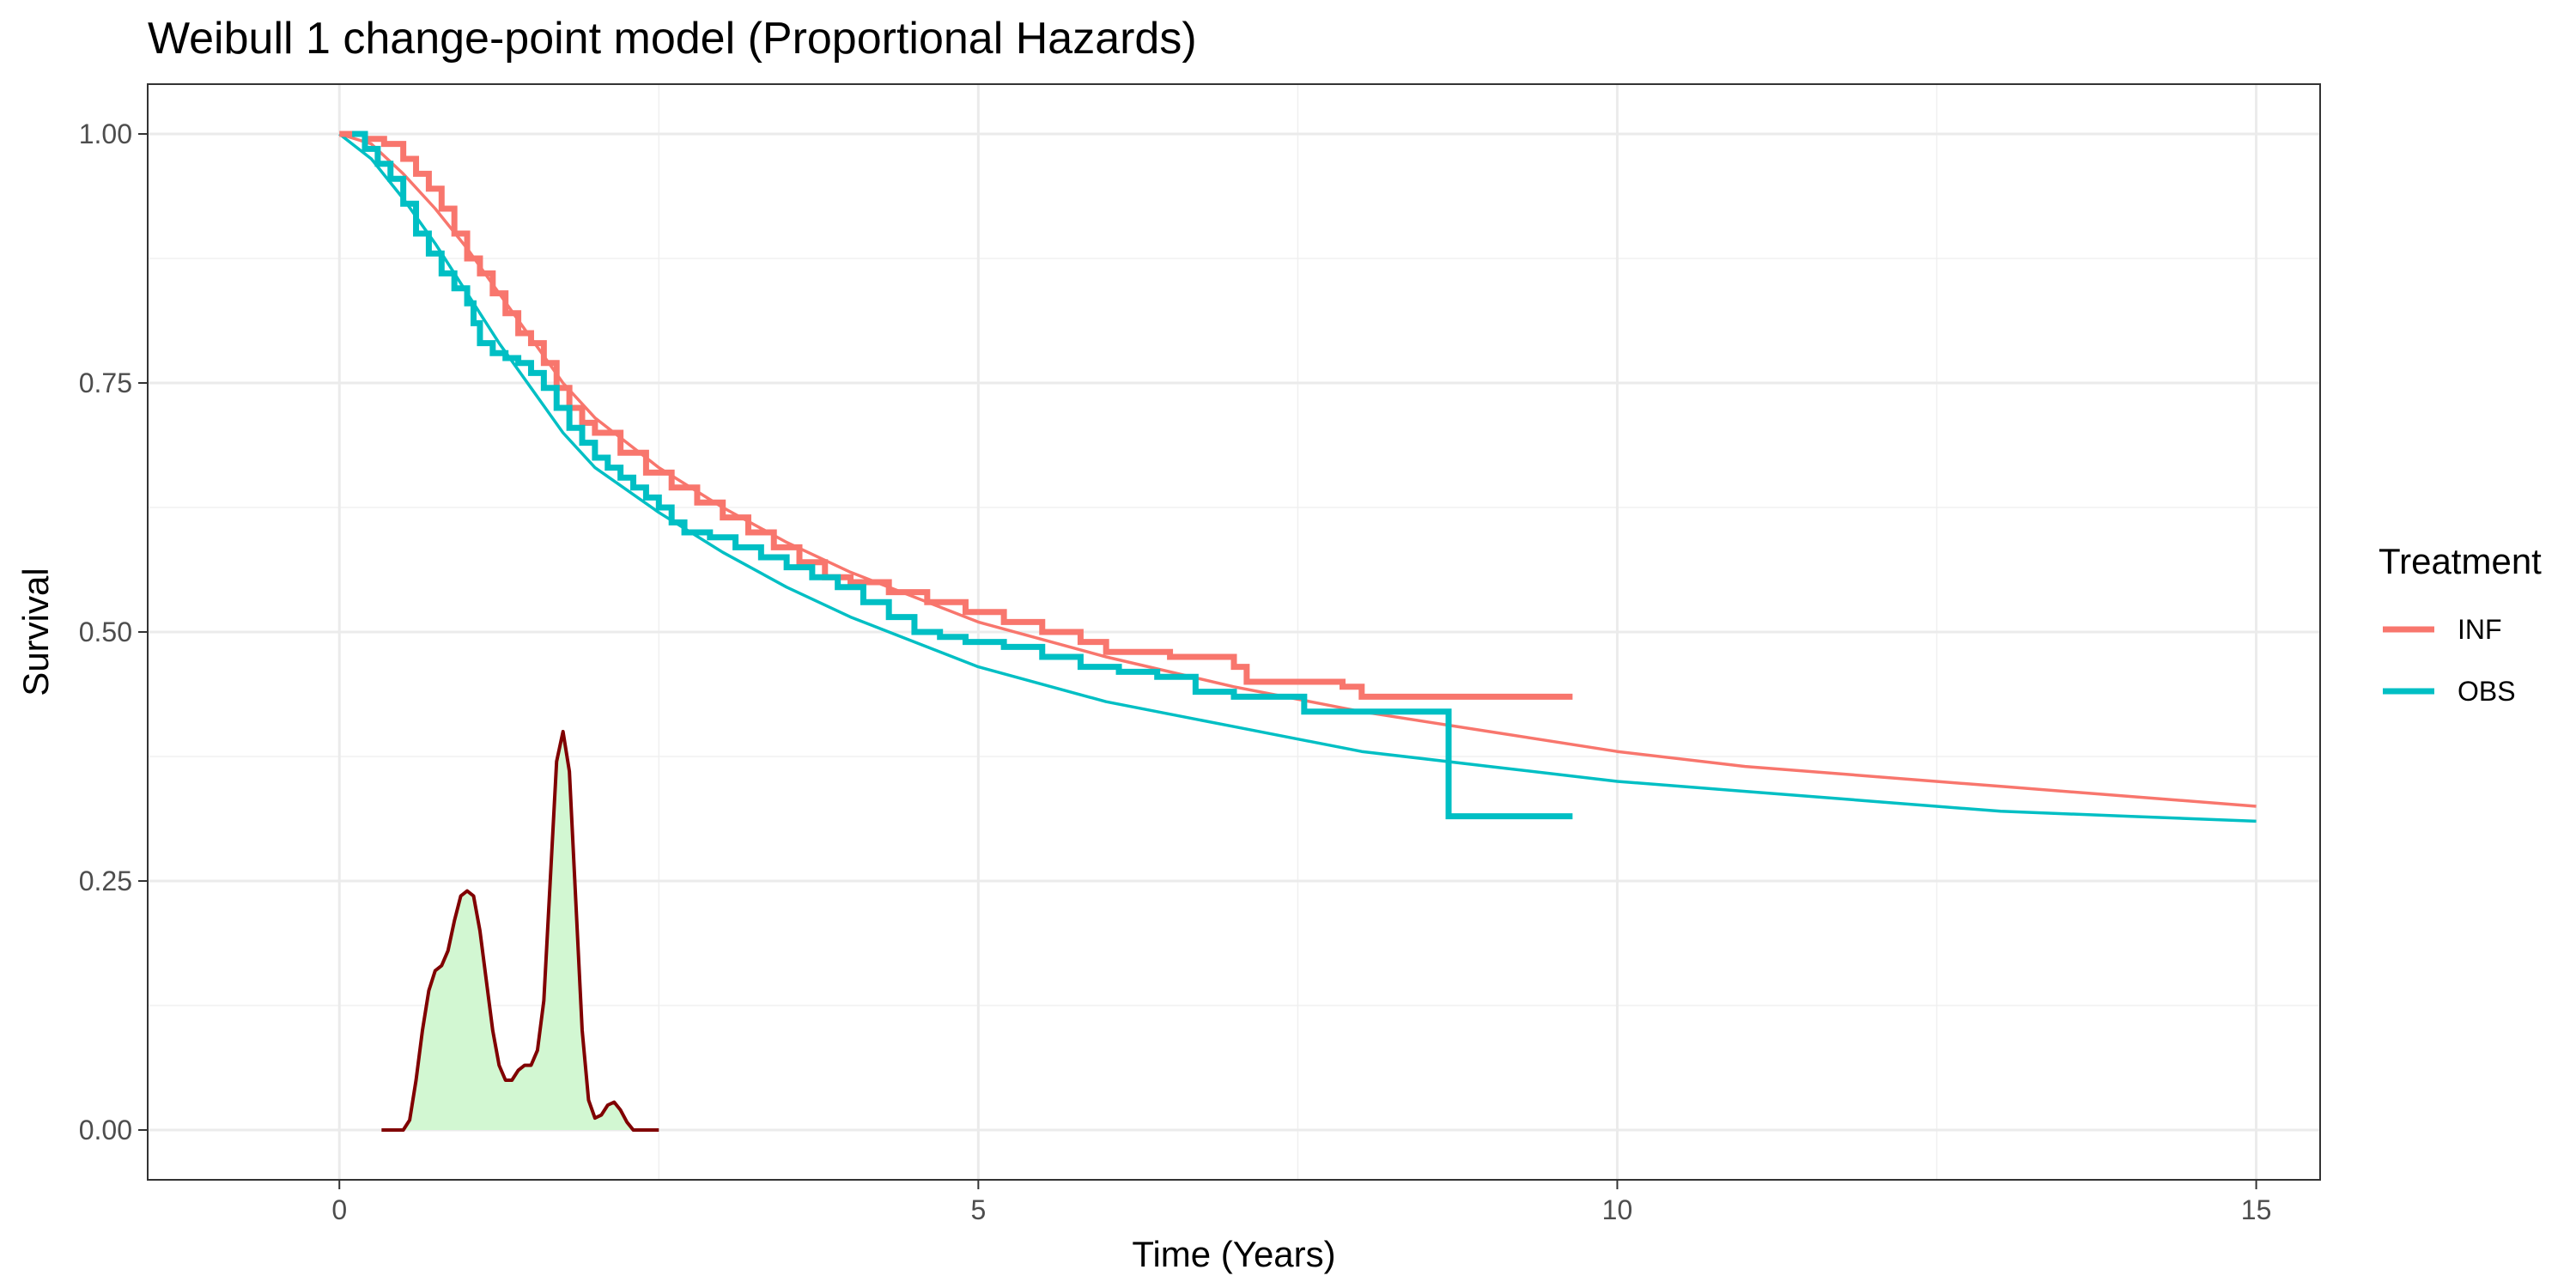 The width and height of the screenshot is (2576, 1288). I want to click on y-tick-label: 1.00, so click(106, 133).